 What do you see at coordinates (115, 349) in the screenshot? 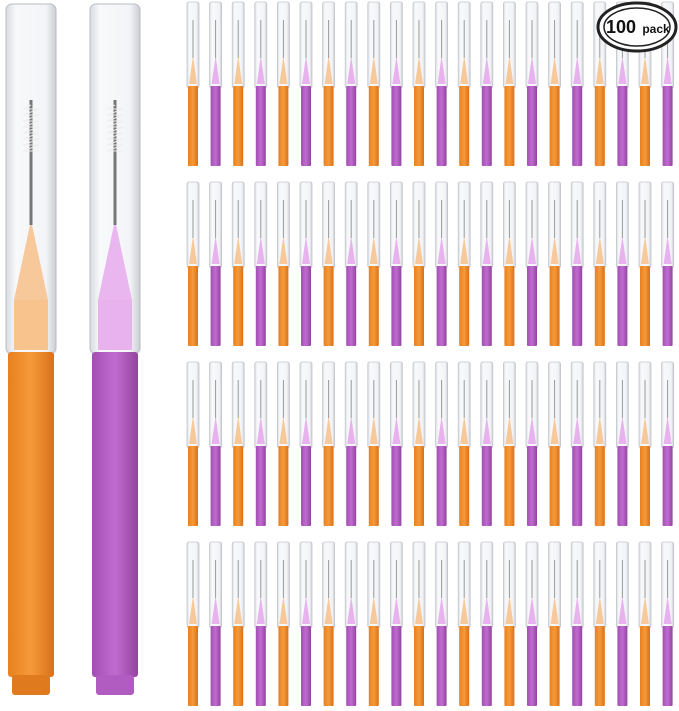
I see `large-brush-purple` at bounding box center [115, 349].